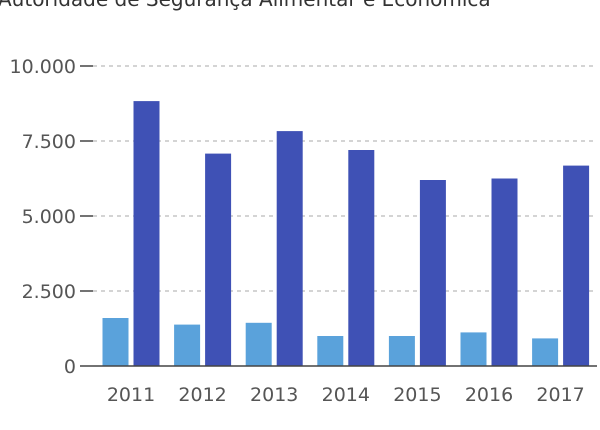  Describe the element at coordinates (131, 395) in the screenshot. I see `x-tick-label: 2011` at that location.